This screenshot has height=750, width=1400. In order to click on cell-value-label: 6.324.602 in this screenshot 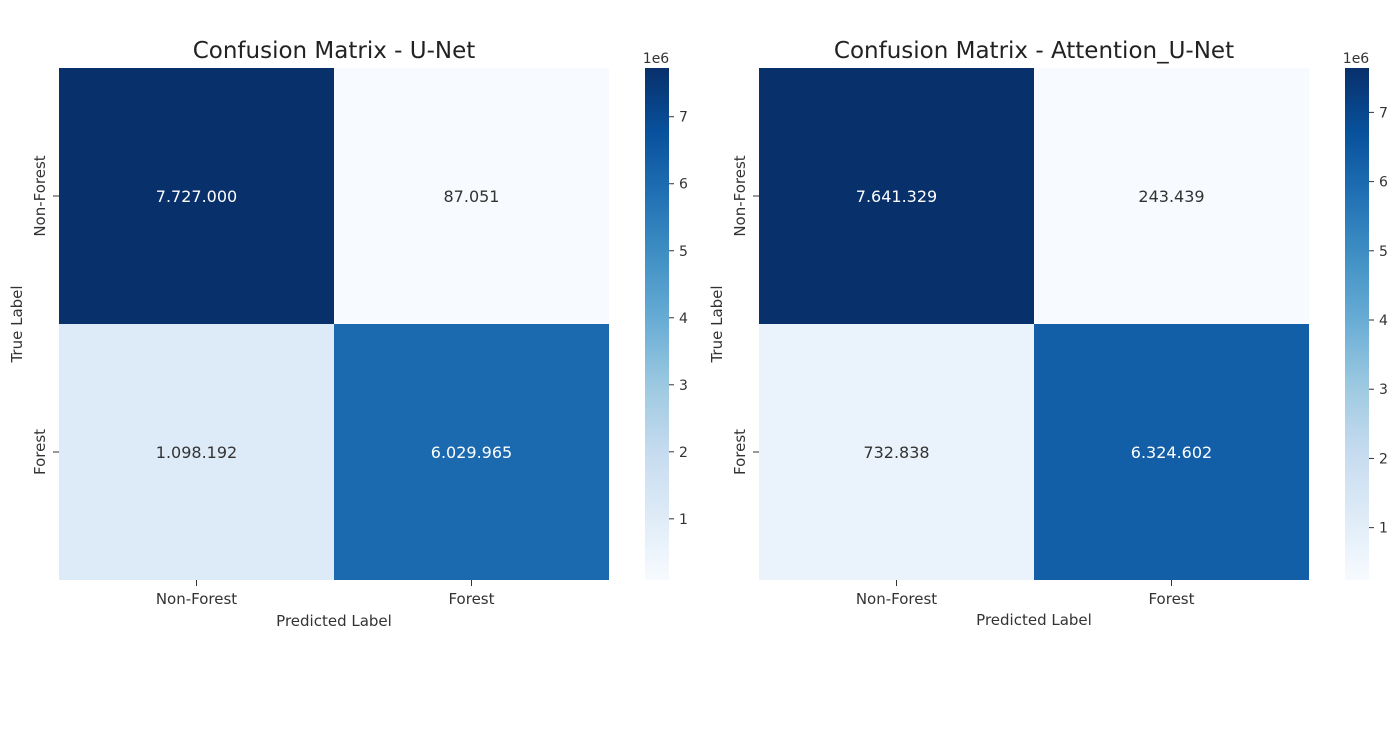, I will do `click(1171, 452)`.